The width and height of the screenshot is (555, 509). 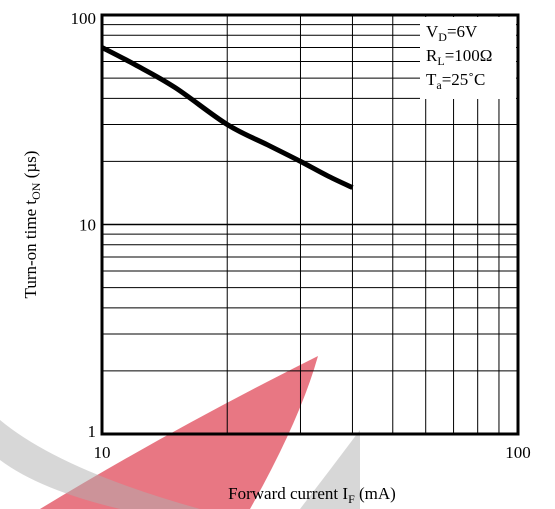 What do you see at coordinates (84, 18) in the screenshot?
I see `y-tick-label: 100` at bounding box center [84, 18].